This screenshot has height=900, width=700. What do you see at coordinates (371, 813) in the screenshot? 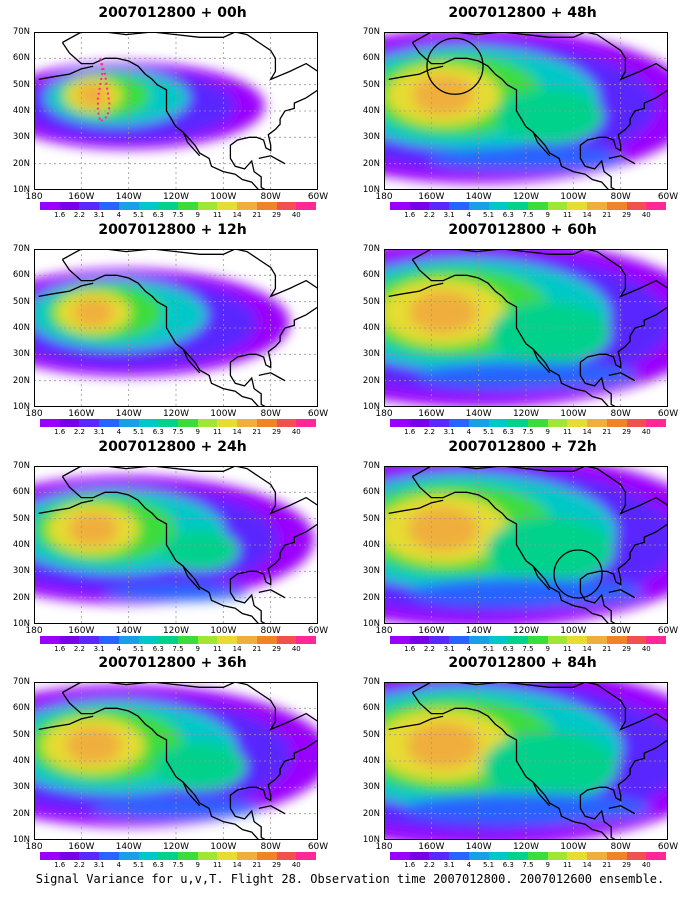
I see `latitude-label: 20N` at bounding box center [371, 813].